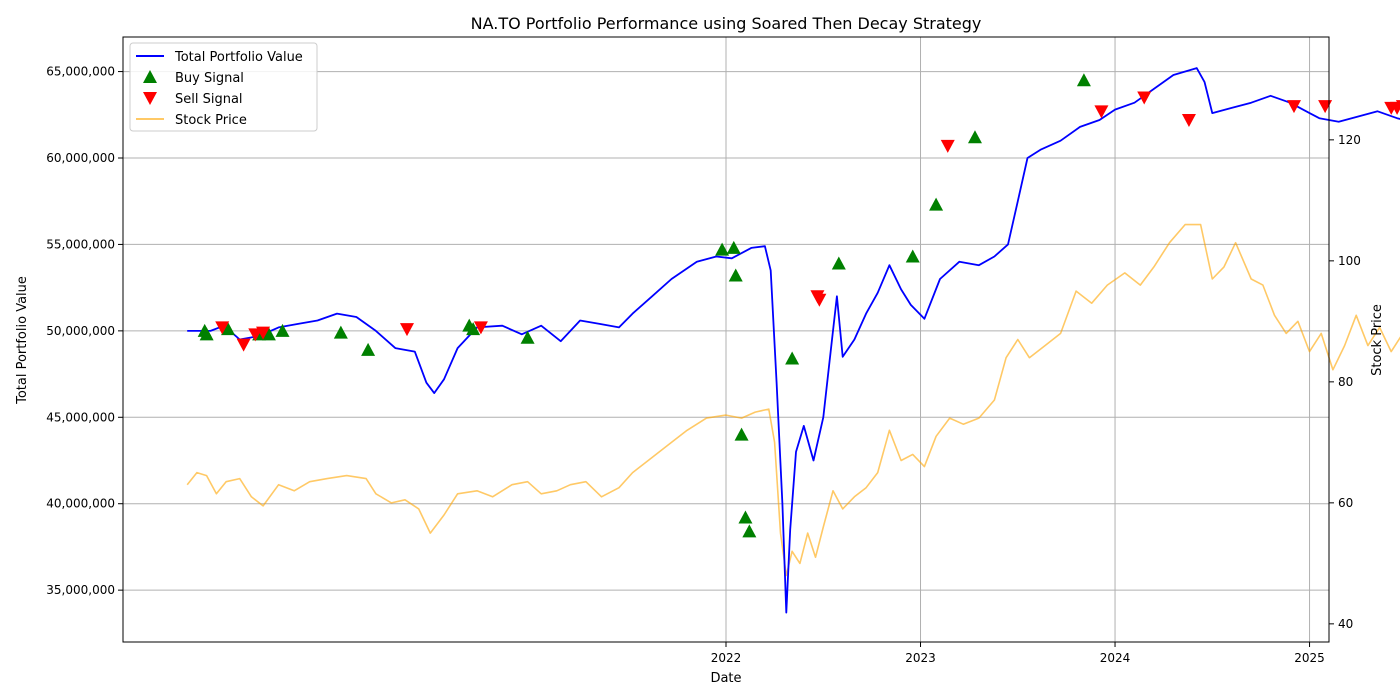 This screenshot has height=700, width=1400. What do you see at coordinates (211, 120) in the screenshot?
I see `legend-stock-label: Stock Price` at bounding box center [211, 120].